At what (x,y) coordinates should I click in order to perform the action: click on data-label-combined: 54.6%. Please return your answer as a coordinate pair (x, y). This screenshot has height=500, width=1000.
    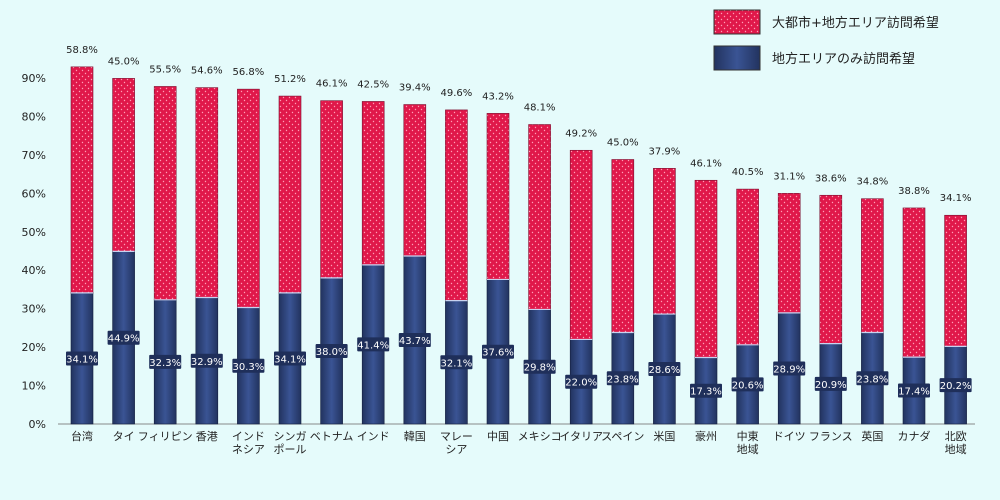
    Looking at the image, I should click on (207, 71).